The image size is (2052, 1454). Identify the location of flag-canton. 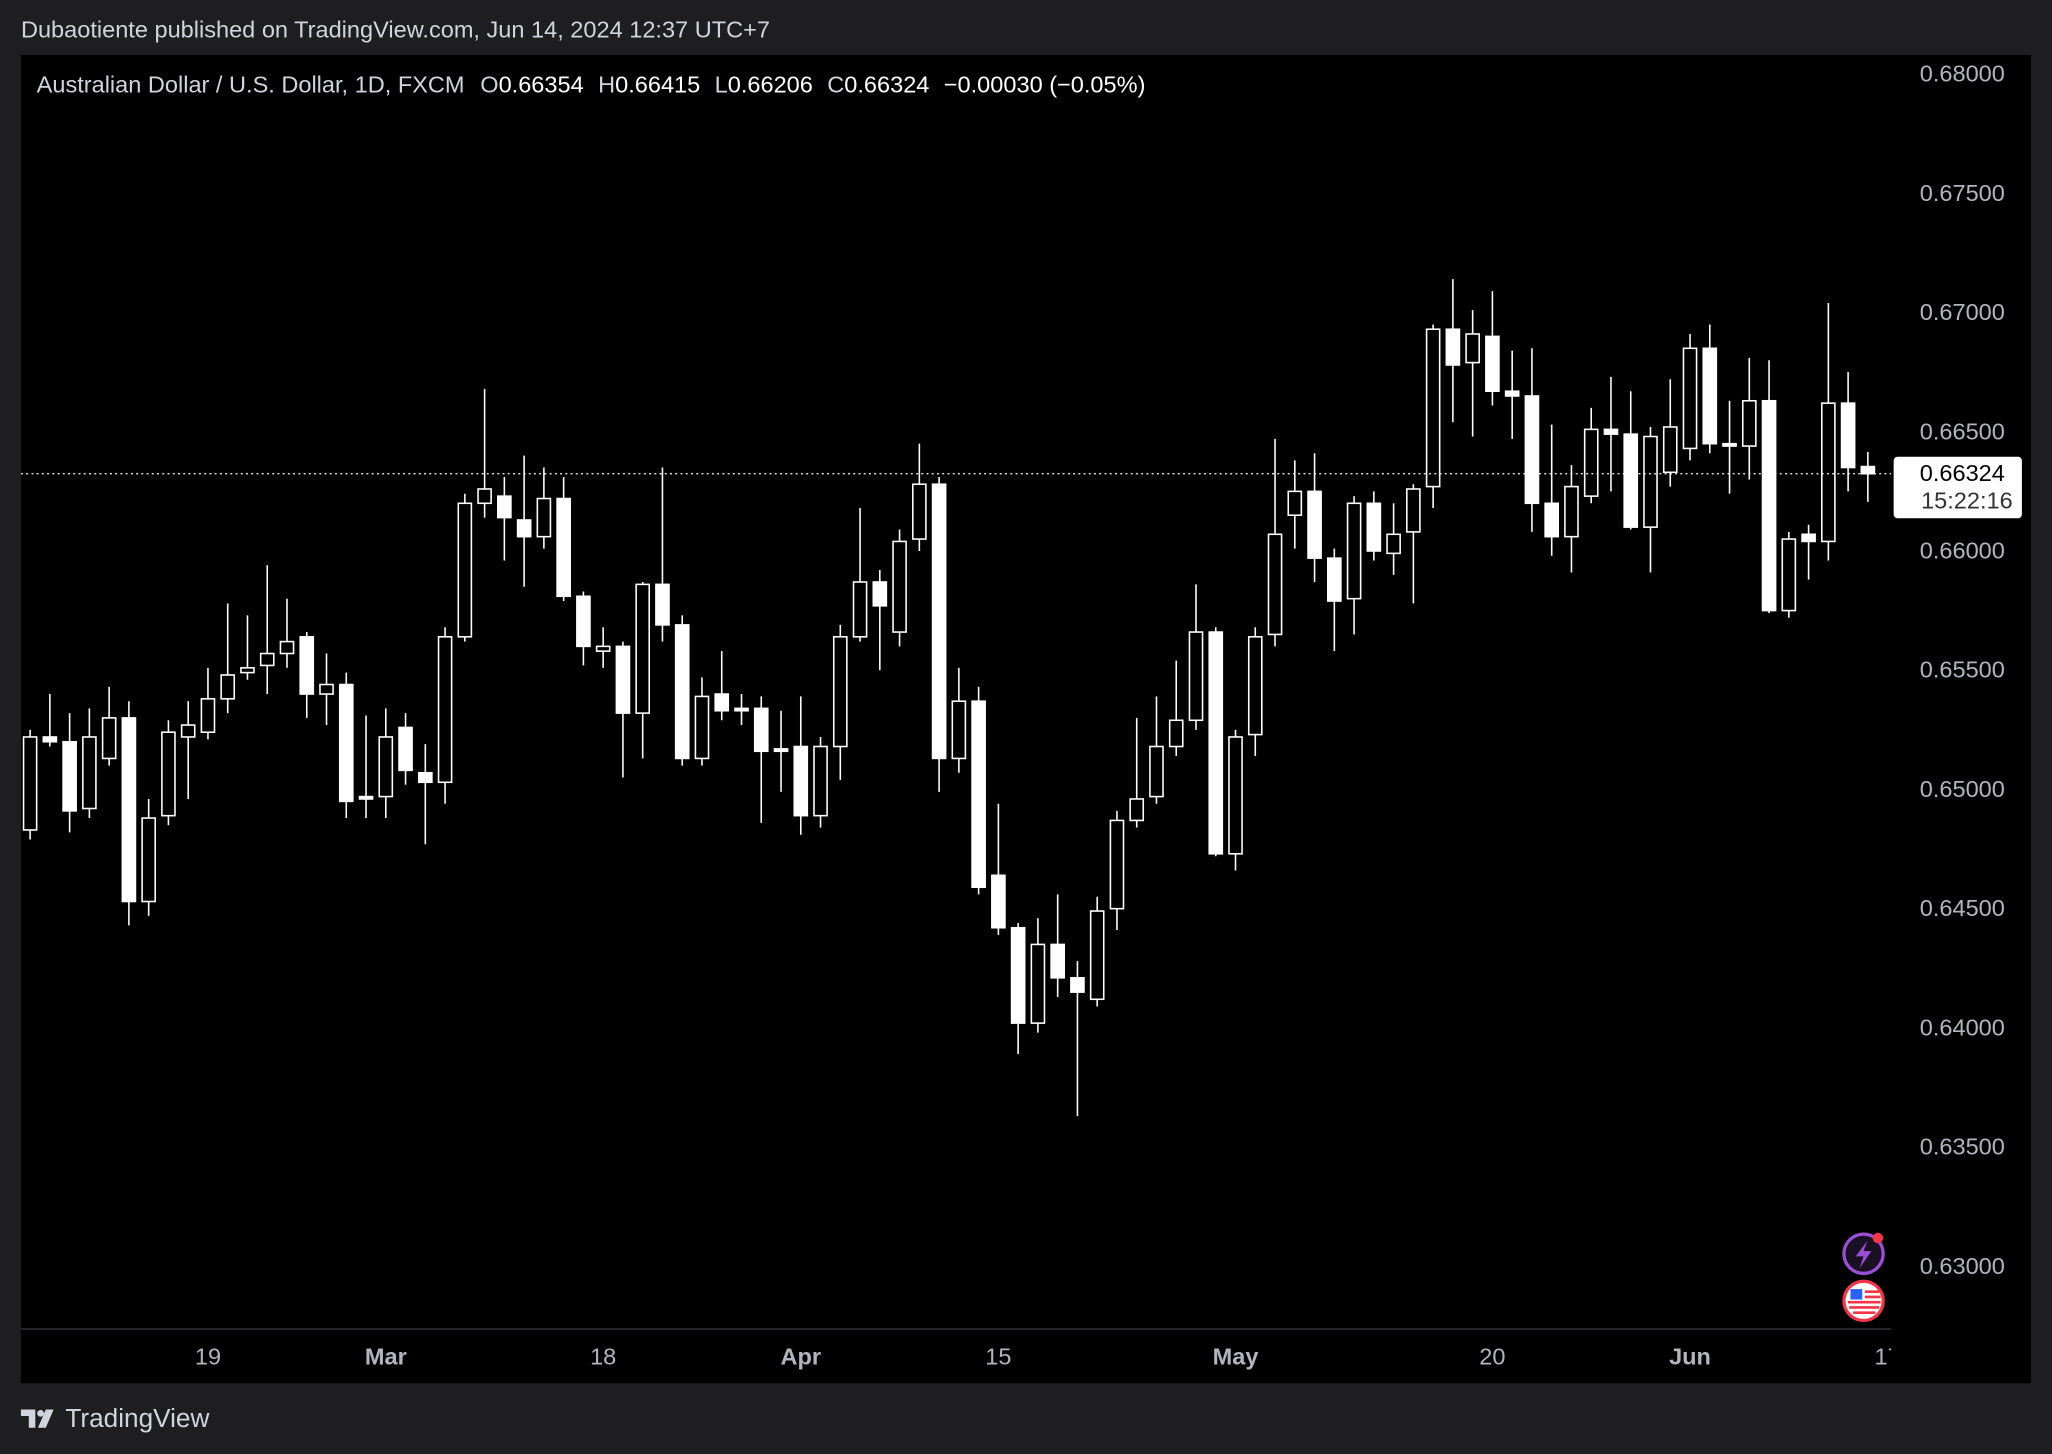
(1856, 1294).